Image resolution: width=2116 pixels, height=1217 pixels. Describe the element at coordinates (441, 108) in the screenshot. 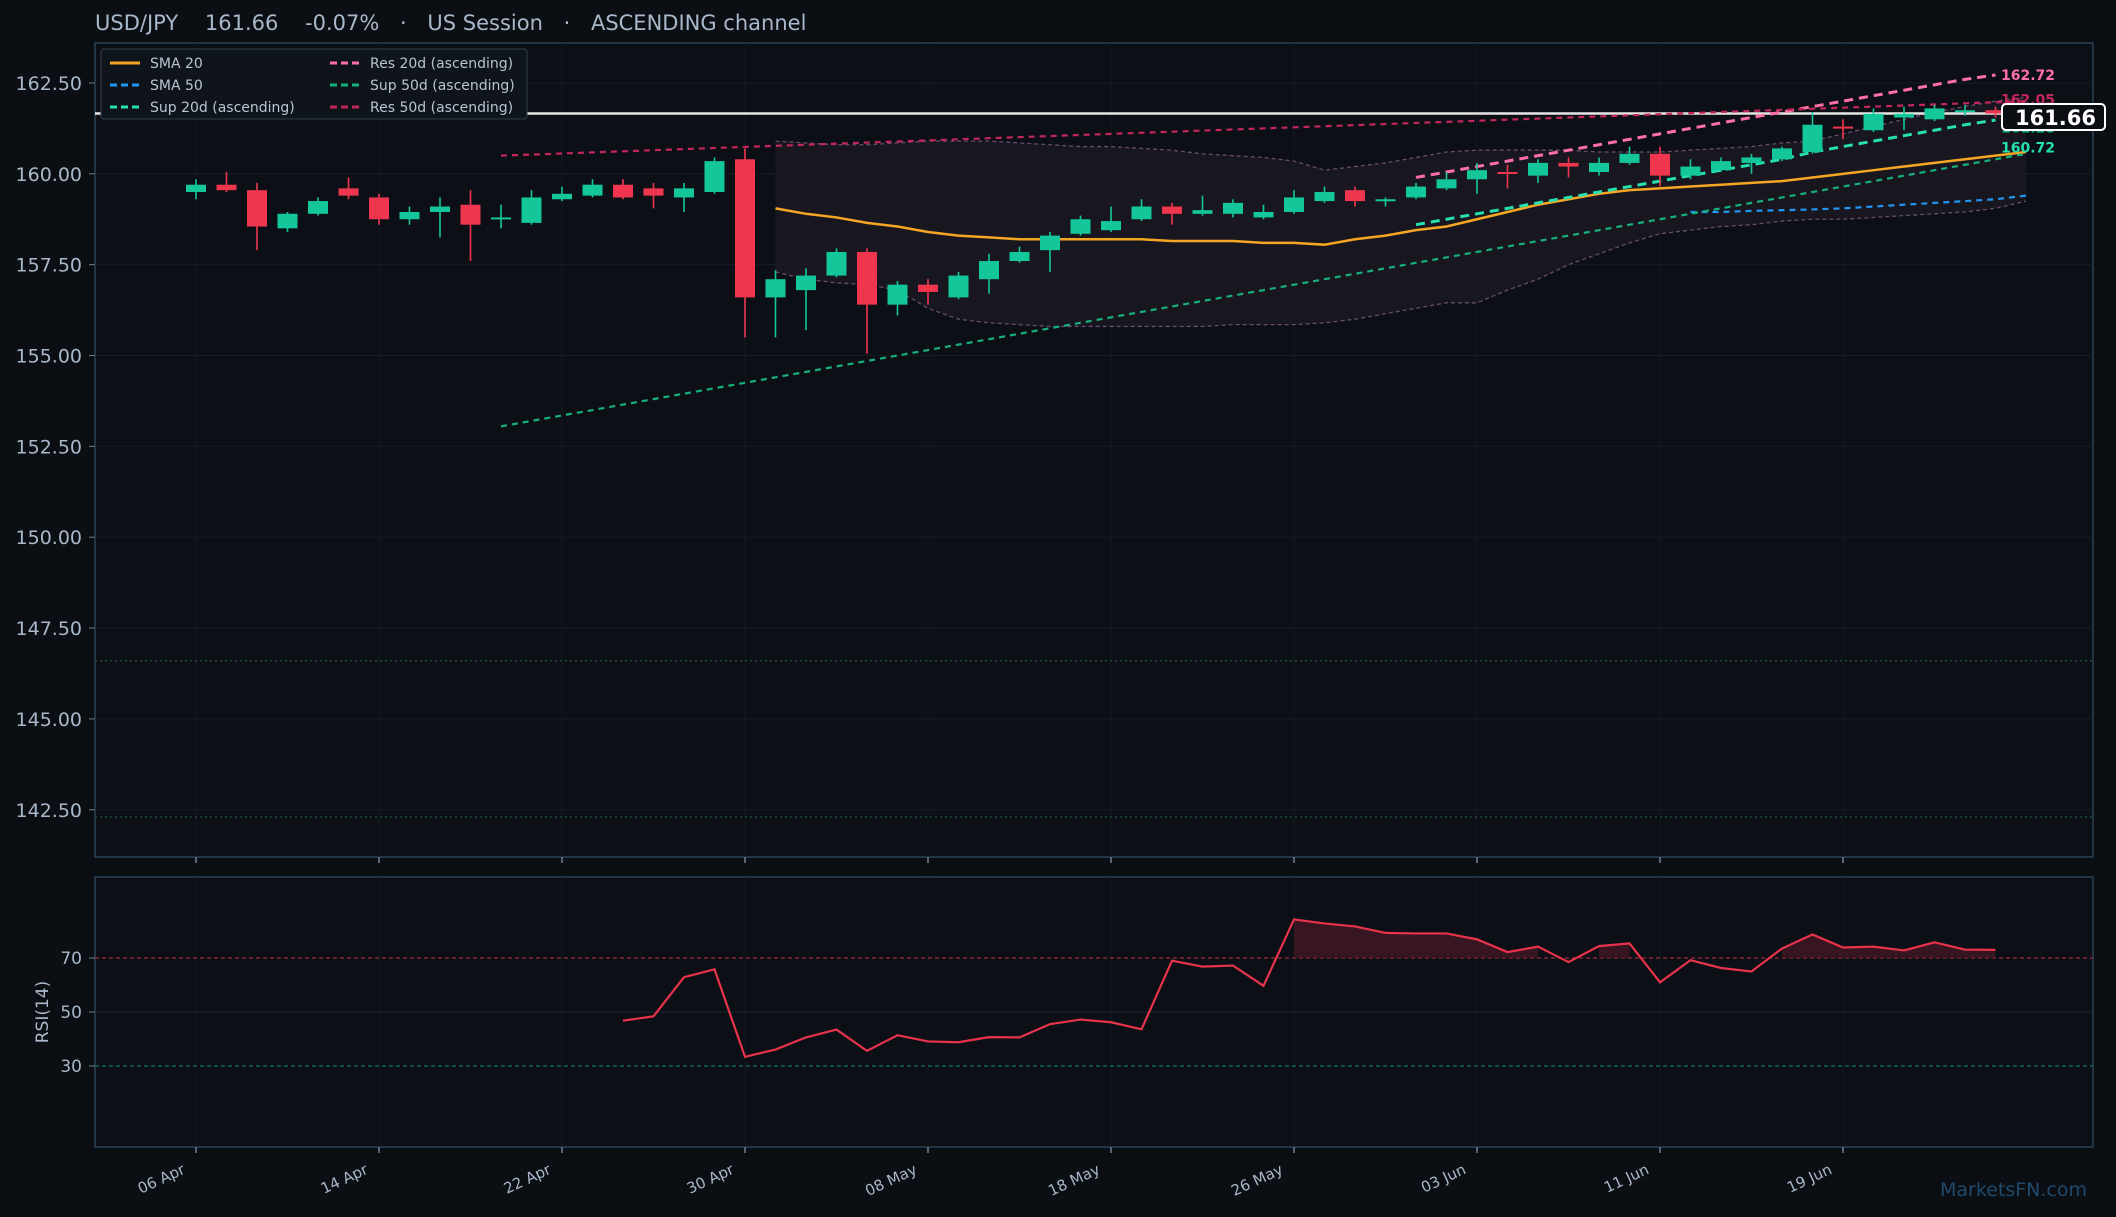

I see `legend-label: Res 50d (ascending)` at that location.